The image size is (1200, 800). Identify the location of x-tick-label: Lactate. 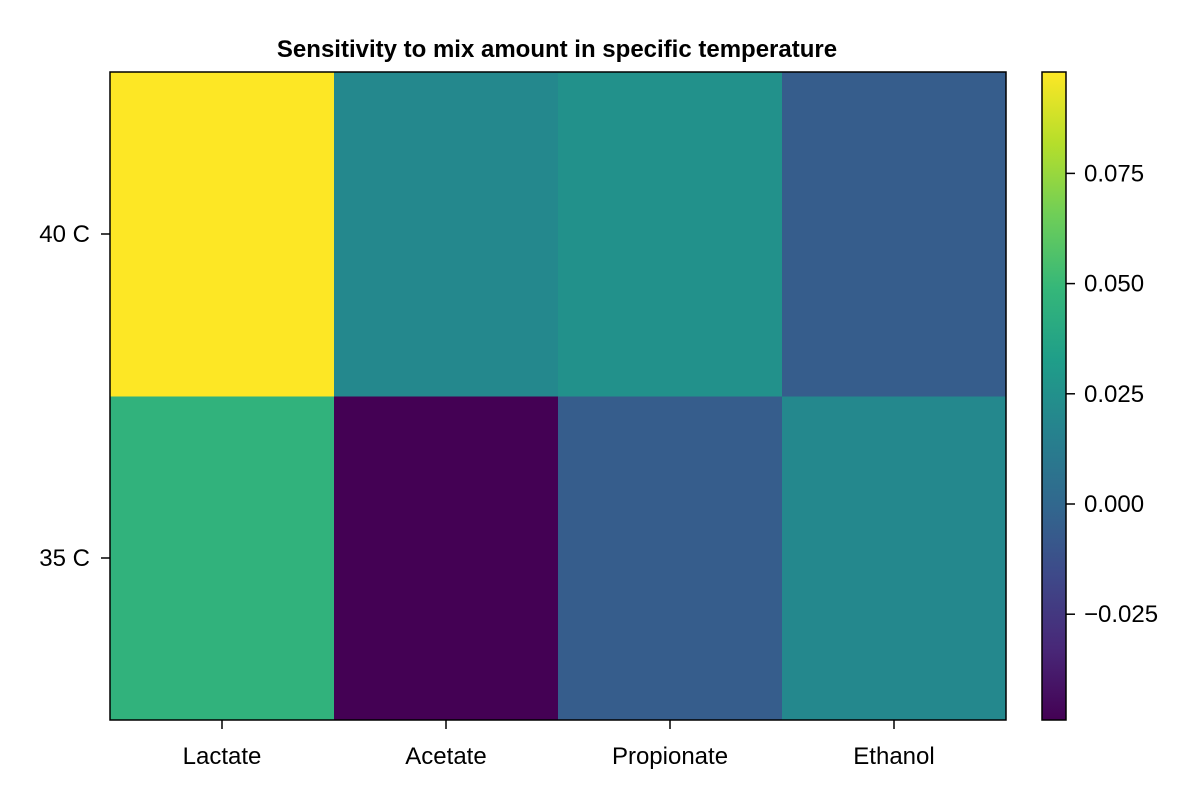
(222, 756).